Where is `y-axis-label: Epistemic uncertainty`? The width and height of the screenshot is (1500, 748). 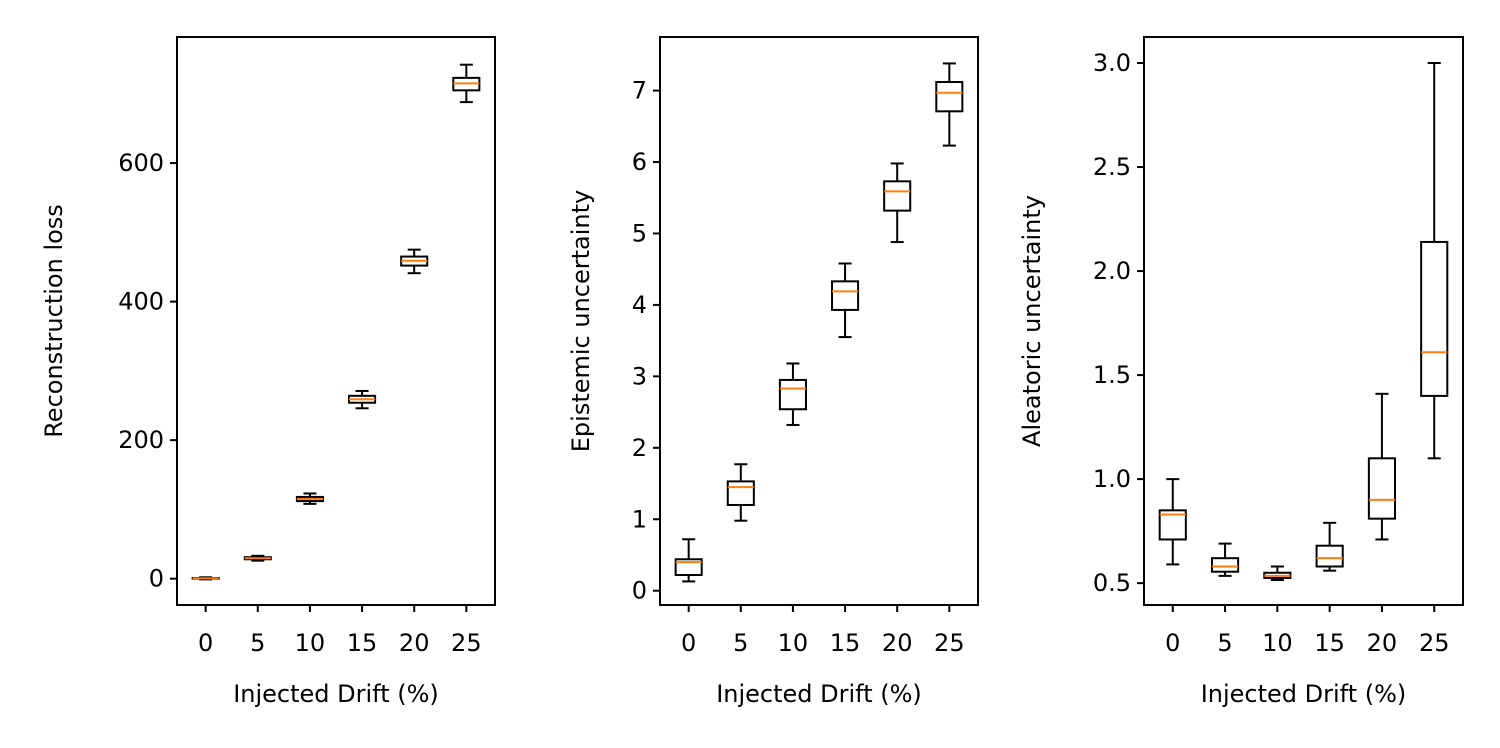
y-axis-label: Epistemic uncertainty is located at coordinates (581, 321).